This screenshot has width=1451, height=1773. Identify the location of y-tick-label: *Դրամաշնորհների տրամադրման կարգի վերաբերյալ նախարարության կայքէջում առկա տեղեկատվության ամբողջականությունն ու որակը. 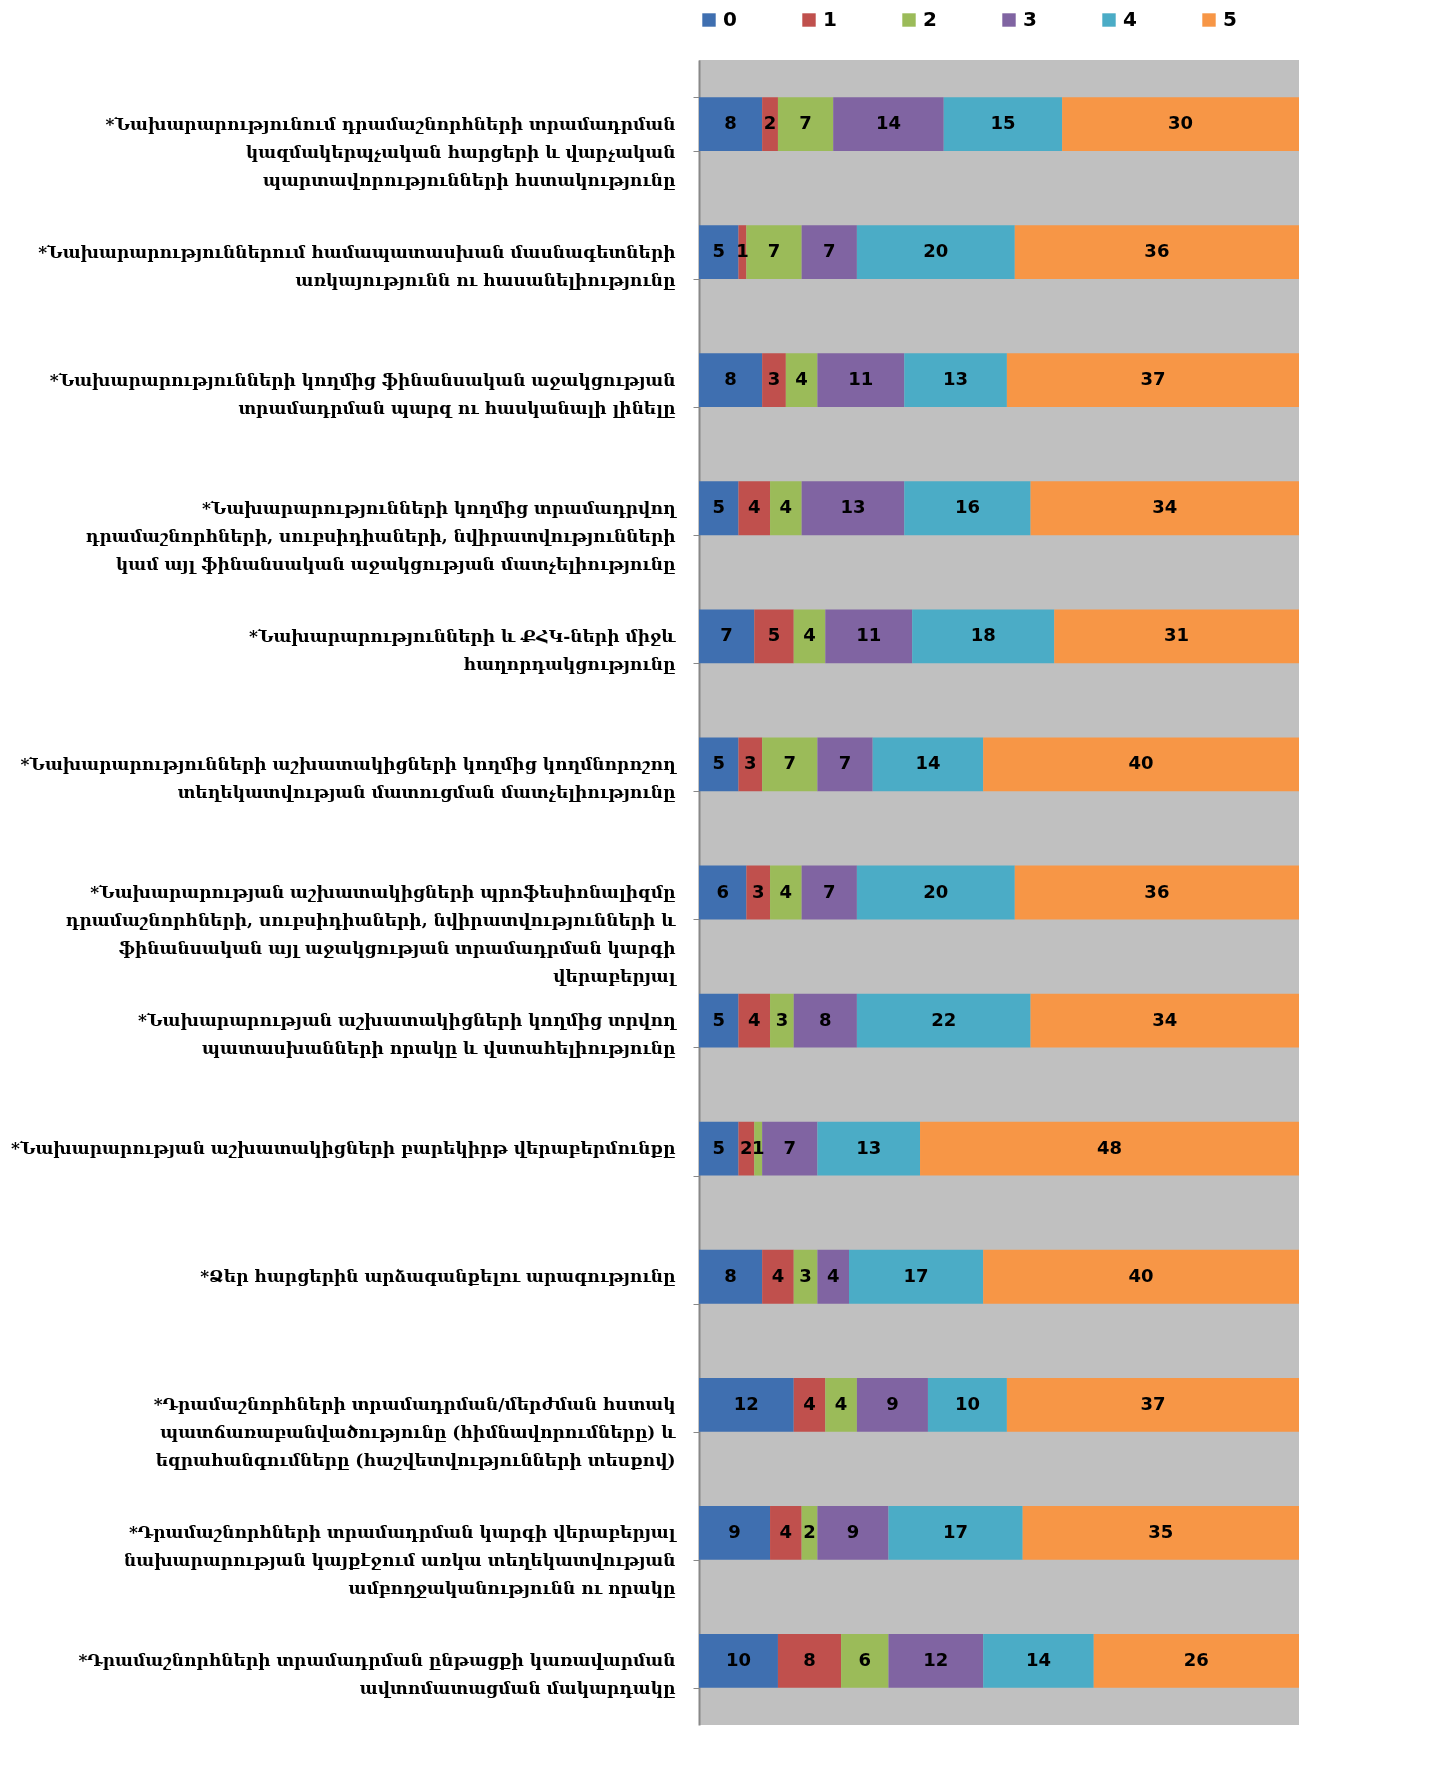
(400, 1560).